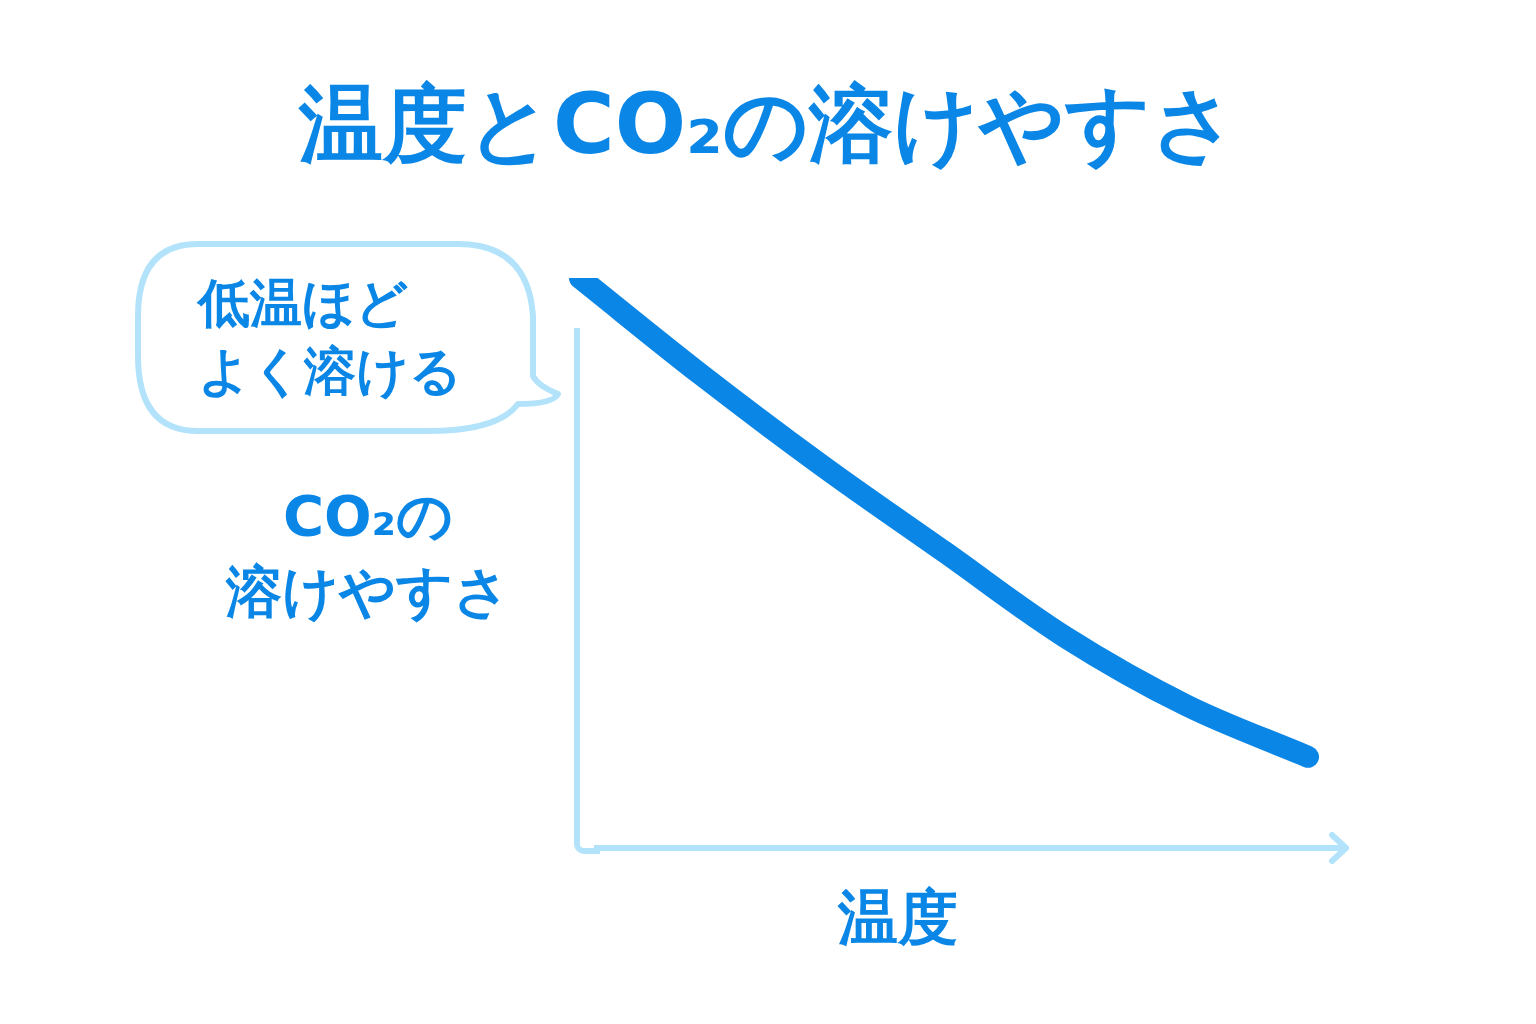 Image resolution: width=1536 pixels, height=1024 pixels. I want to click on x-axis-title: 温度, so click(898, 917).